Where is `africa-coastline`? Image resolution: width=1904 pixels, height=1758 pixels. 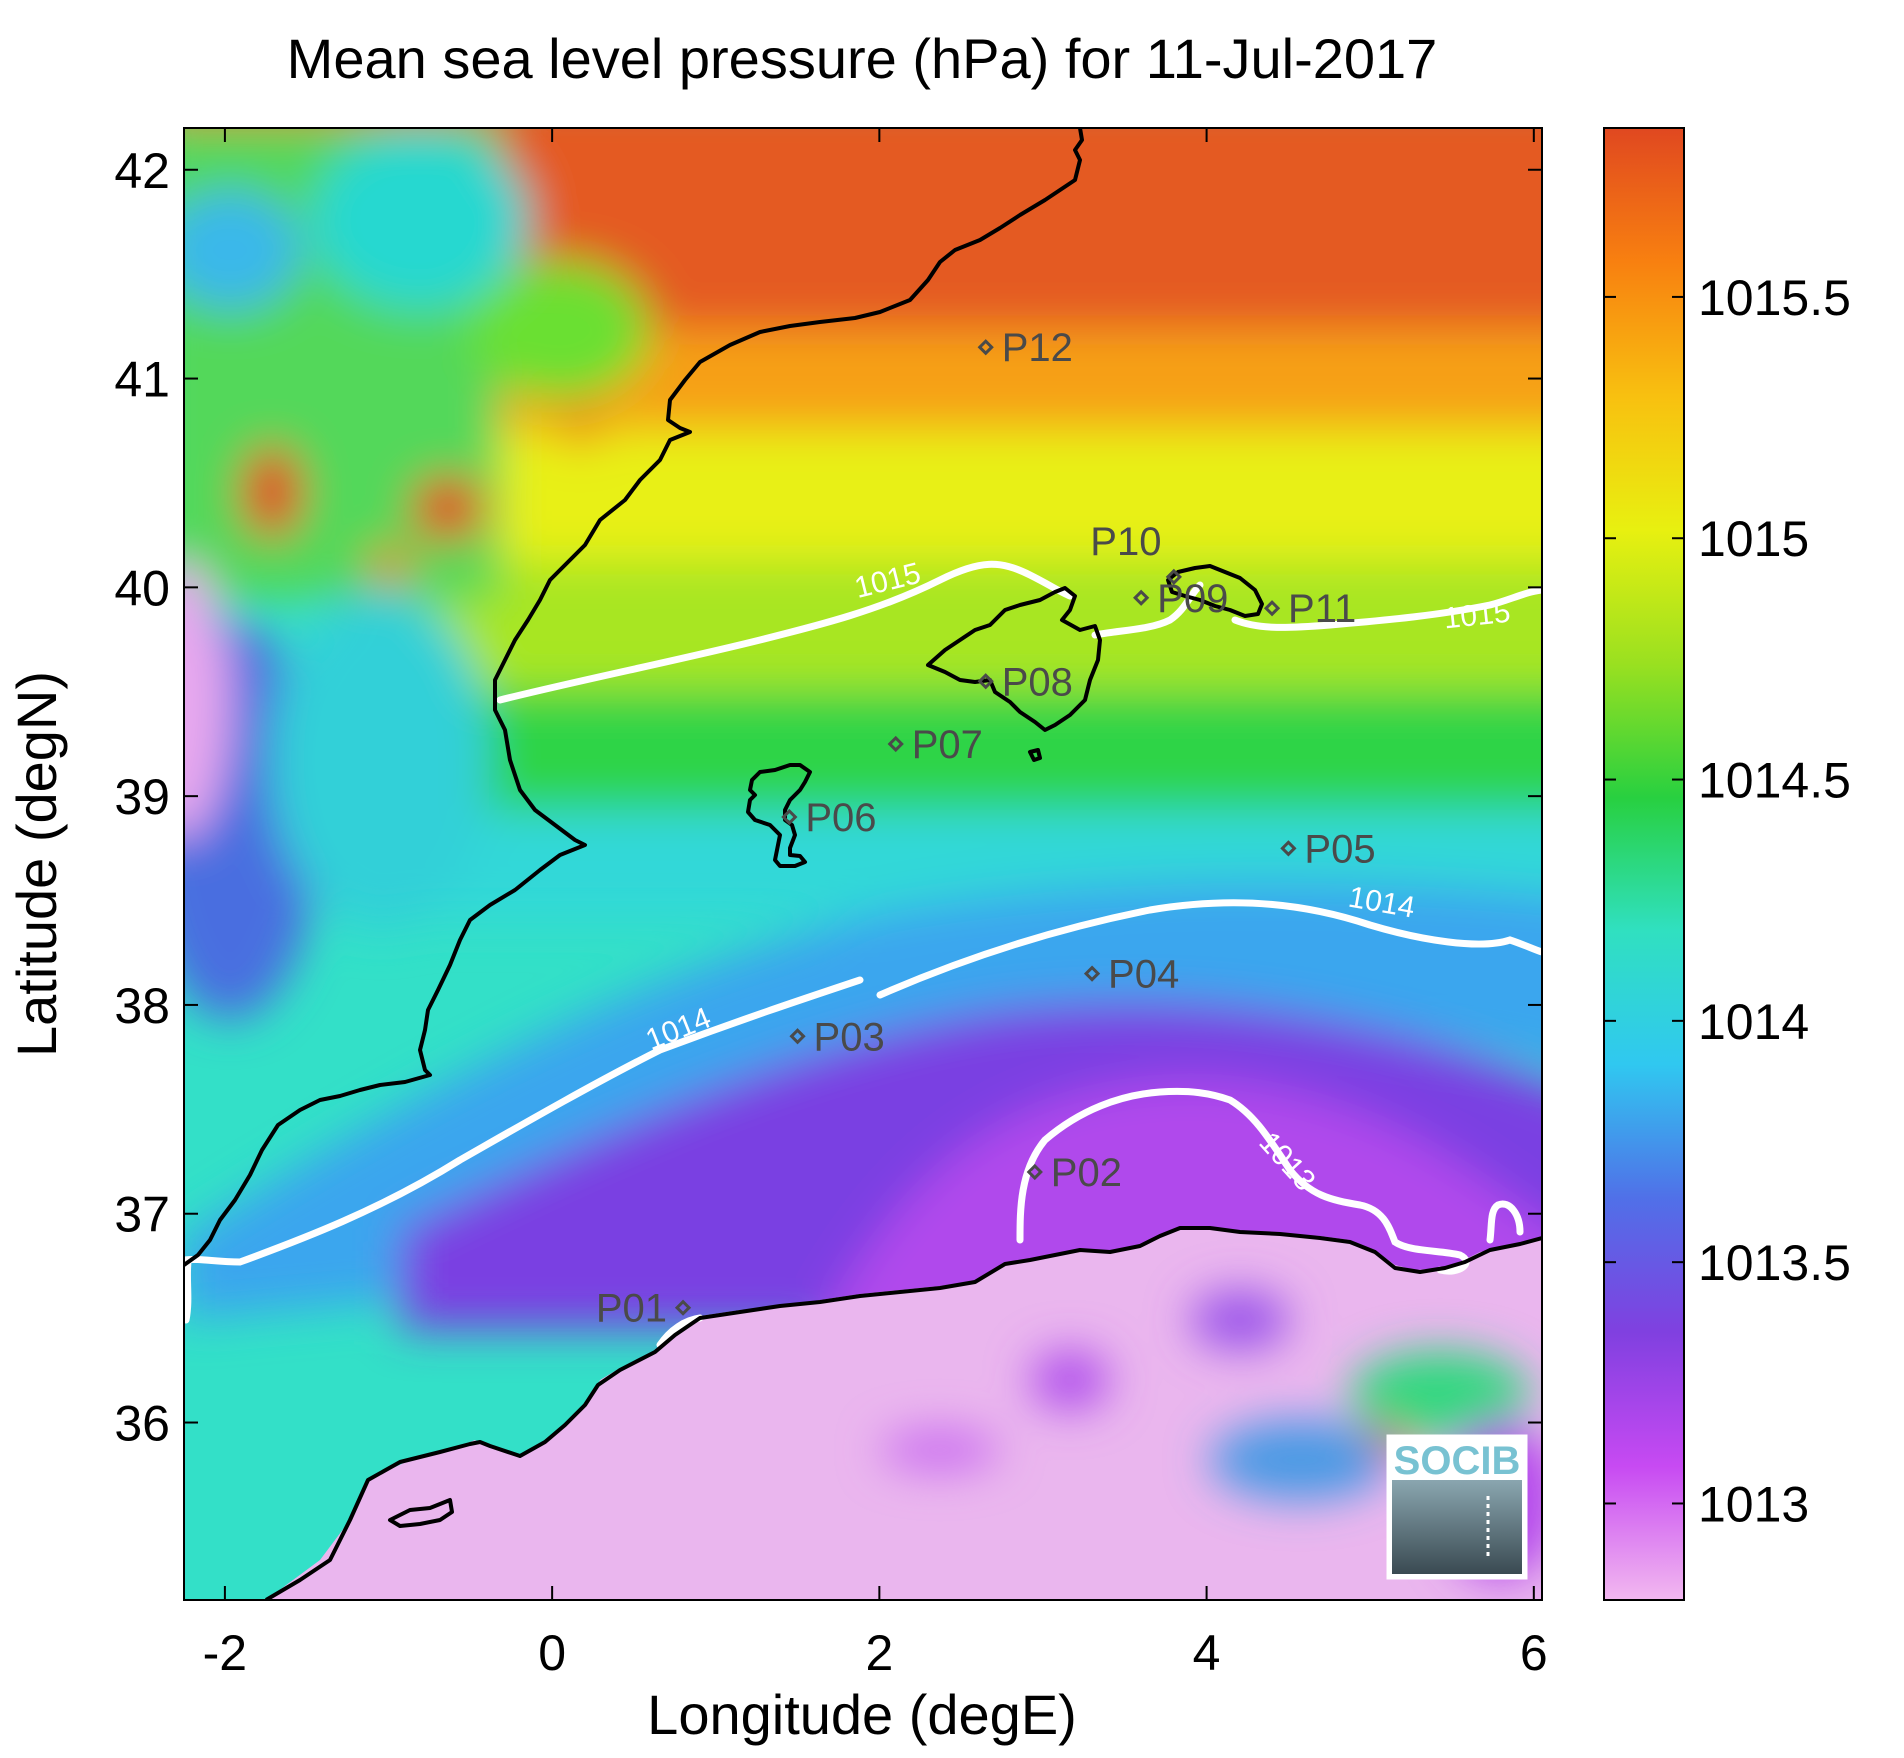 africa-coastline is located at coordinates (903, 1413).